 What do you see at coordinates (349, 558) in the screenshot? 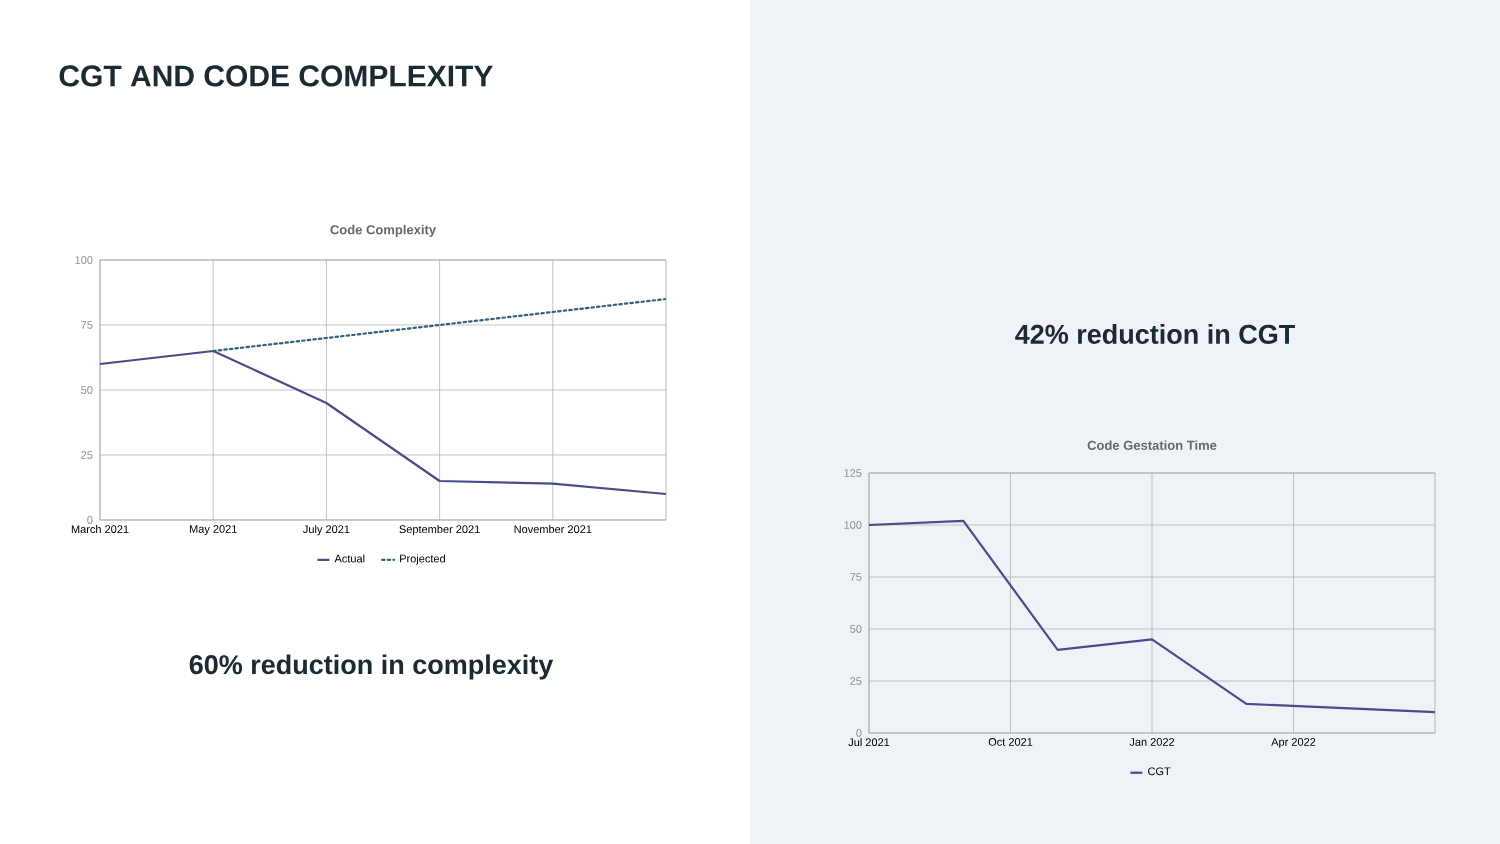
I see `legend-label: Actual` at bounding box center [349, 558].